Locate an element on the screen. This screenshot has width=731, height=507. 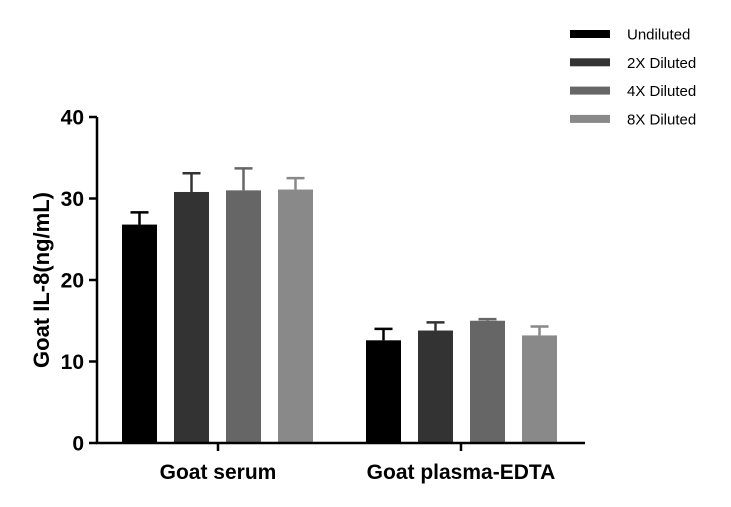
legend-label: 8X Diluted is located at coordinates (661, 119).